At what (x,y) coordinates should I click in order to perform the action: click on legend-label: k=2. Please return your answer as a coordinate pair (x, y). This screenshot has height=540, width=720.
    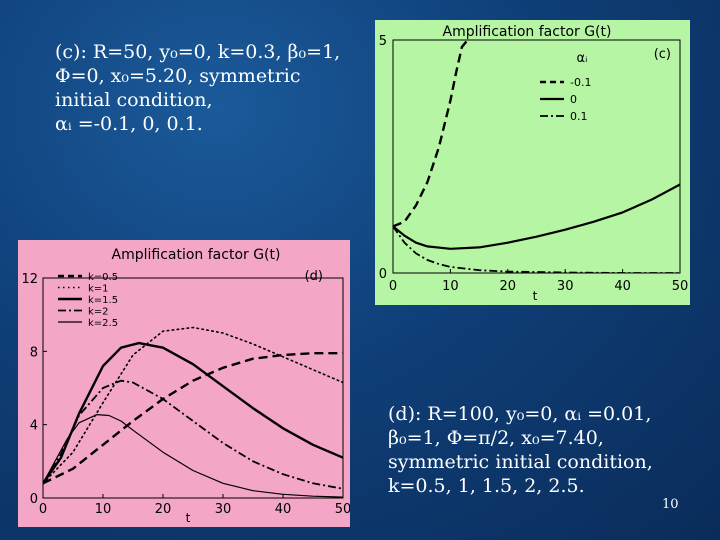
    Looking at the image, I should click on (98, 312).